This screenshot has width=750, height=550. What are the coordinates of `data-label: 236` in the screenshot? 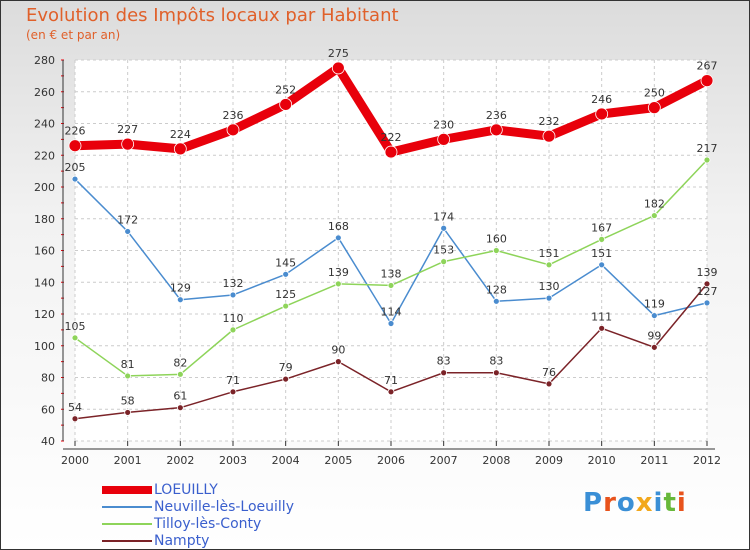 It's located at (496, 115).